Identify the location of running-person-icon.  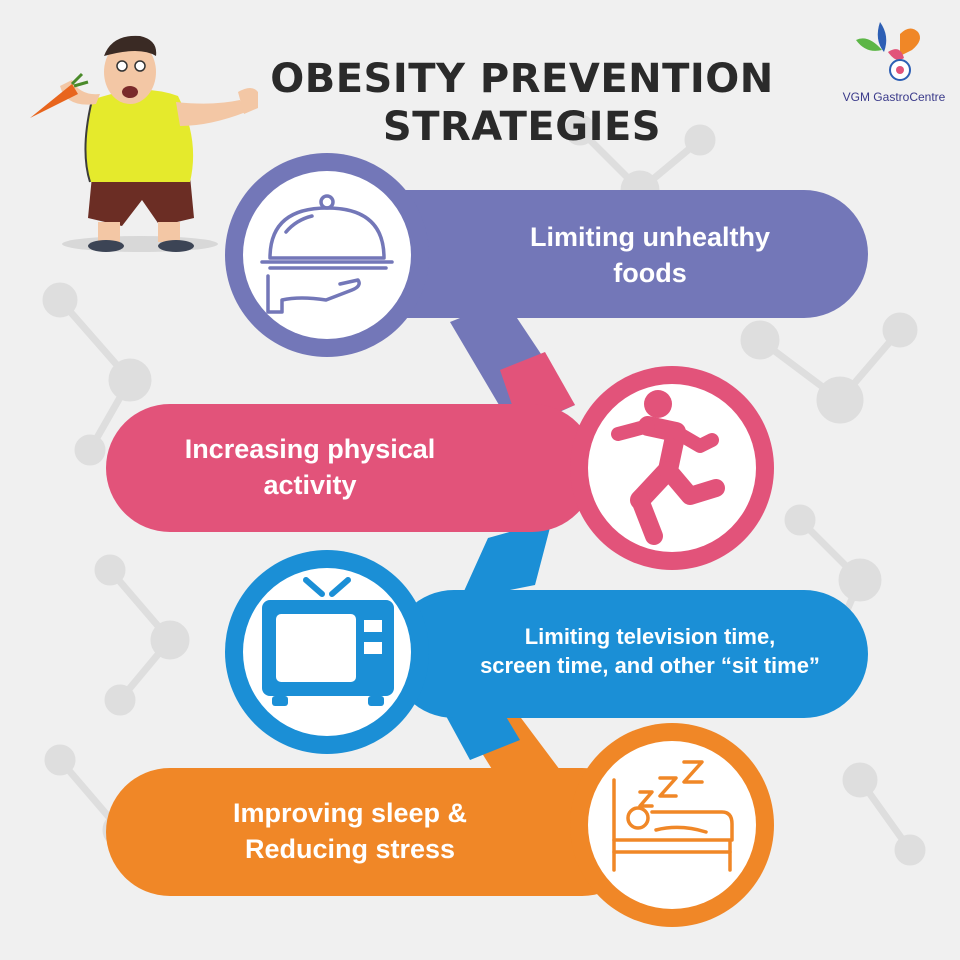
(668, 467).